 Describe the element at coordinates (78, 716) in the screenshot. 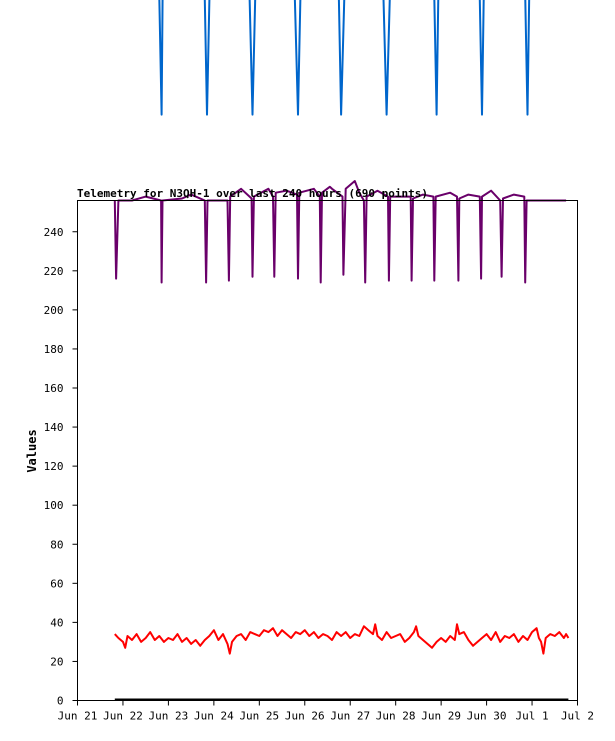

I see `x-tick-label: Jun 21` at that location.